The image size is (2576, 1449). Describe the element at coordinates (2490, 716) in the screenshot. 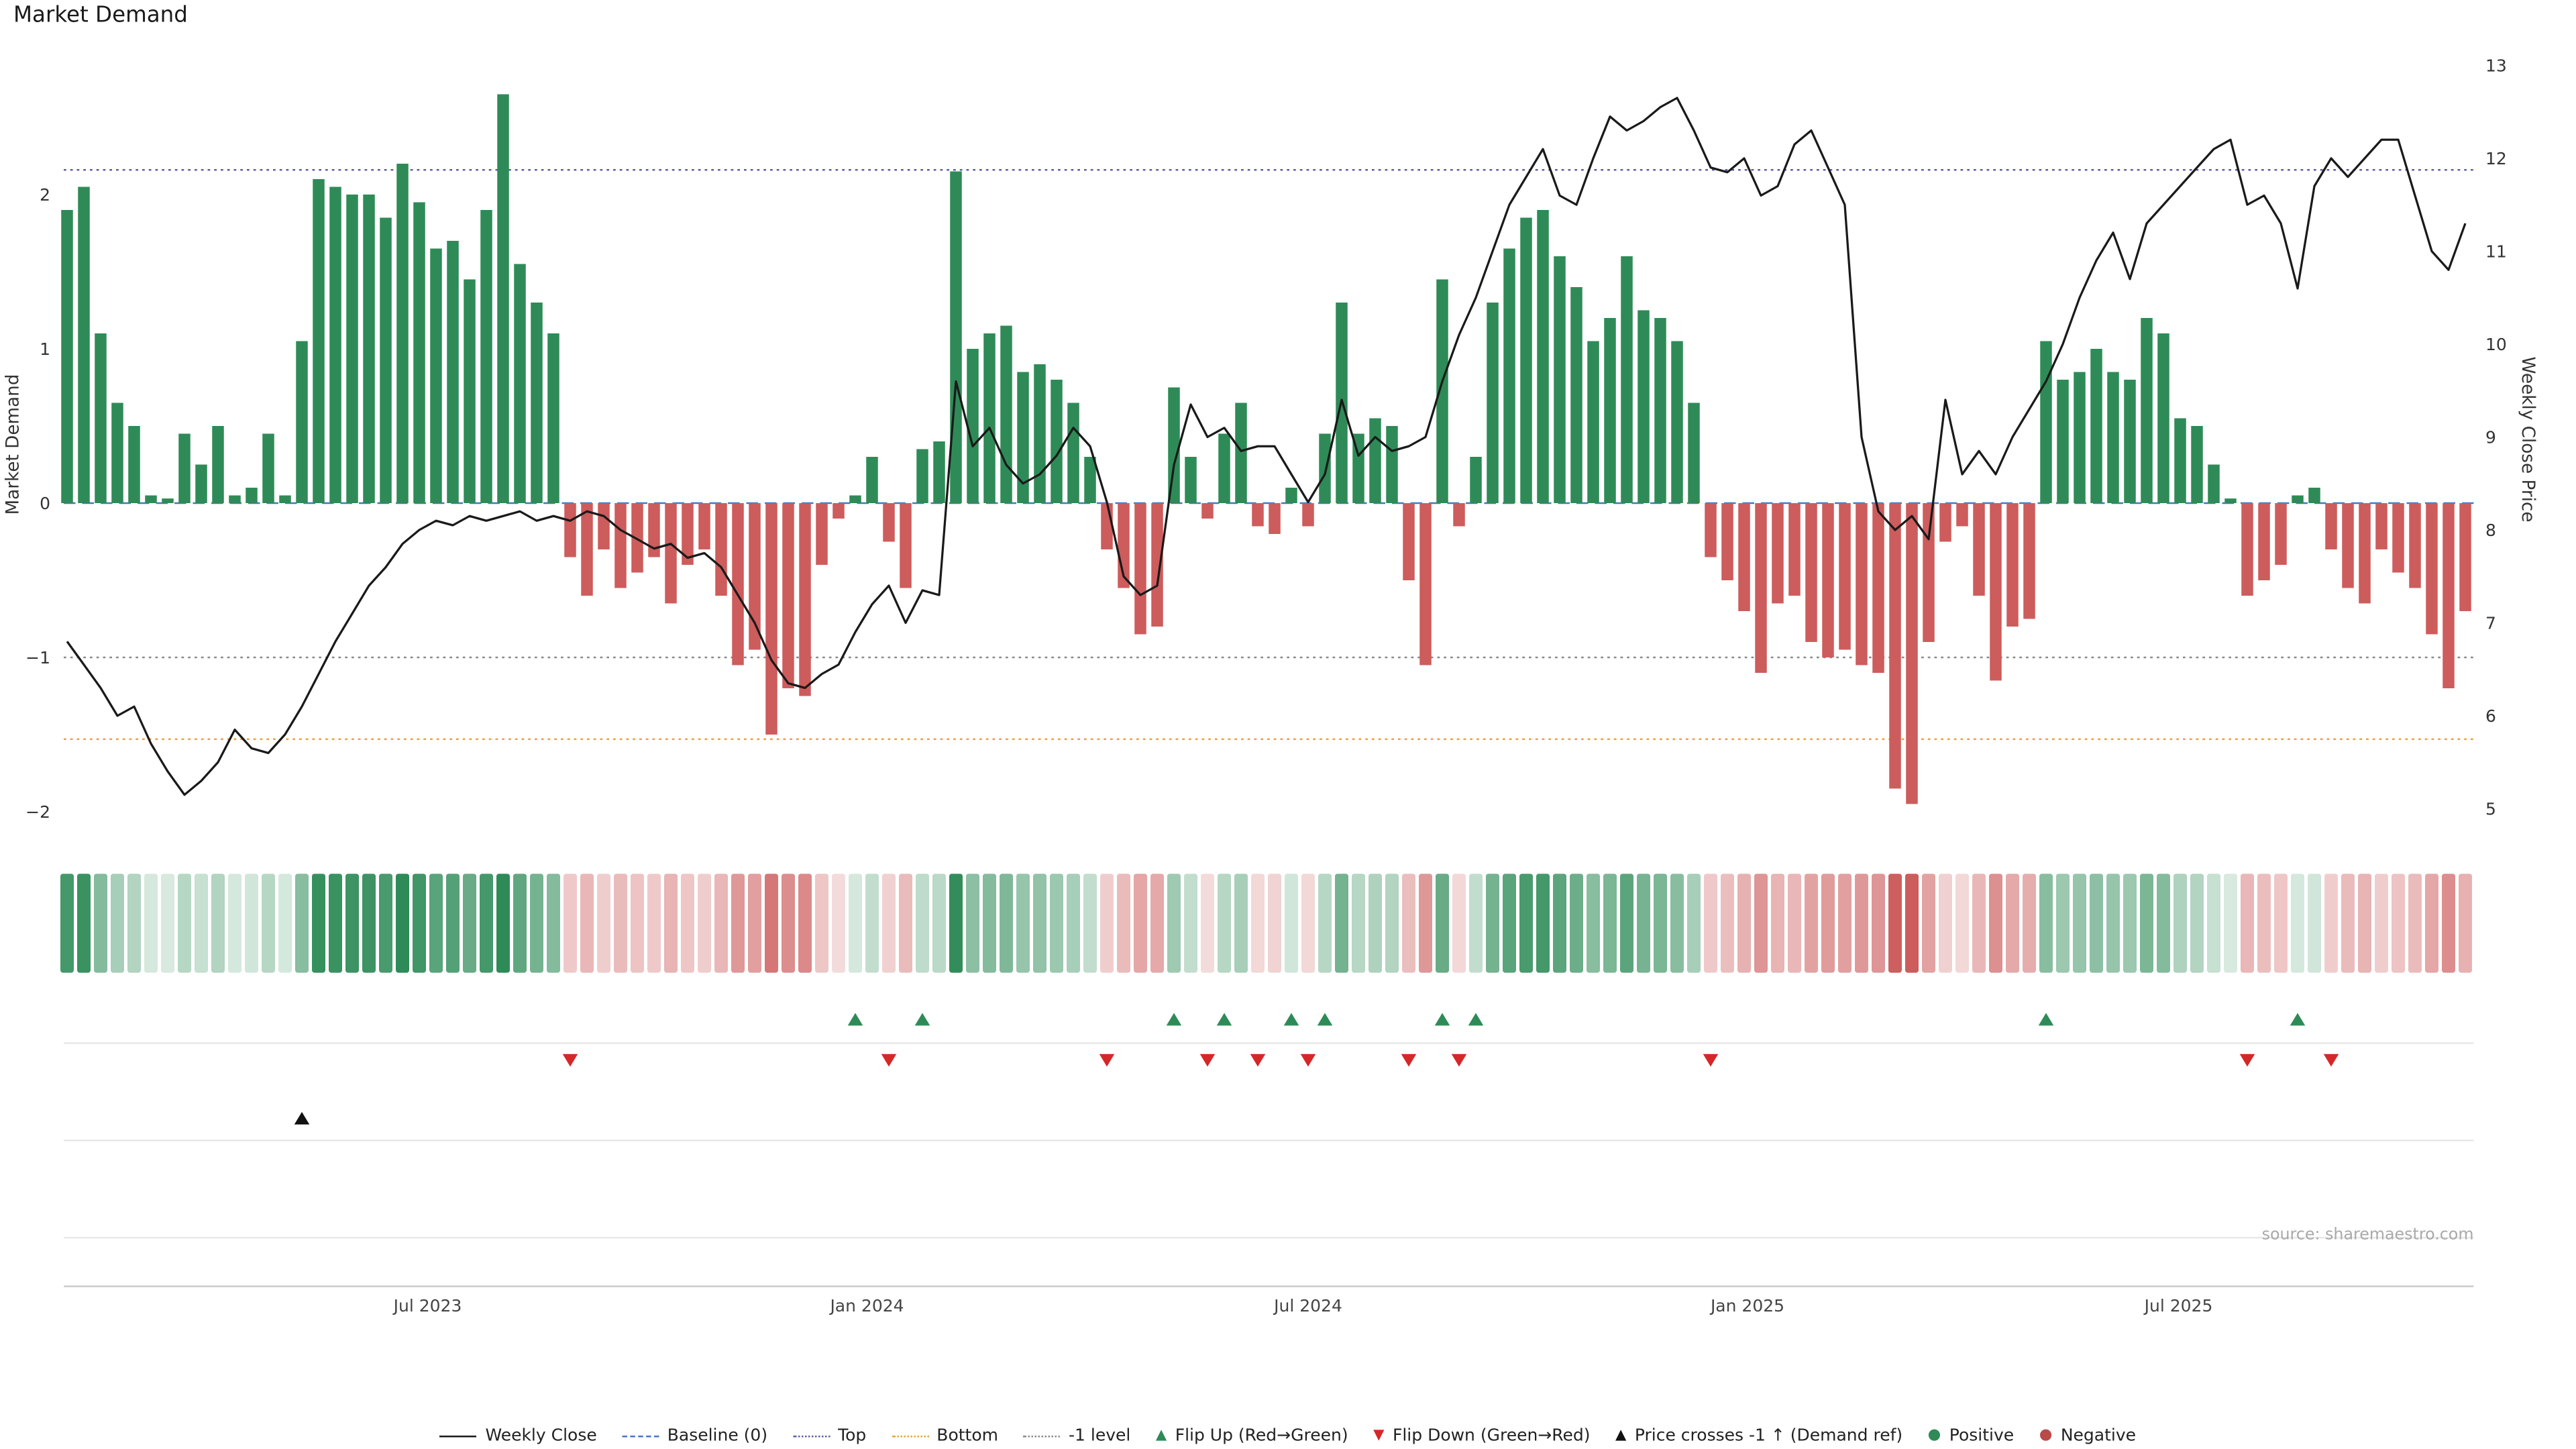

I see `svg-text: 6` at that location.